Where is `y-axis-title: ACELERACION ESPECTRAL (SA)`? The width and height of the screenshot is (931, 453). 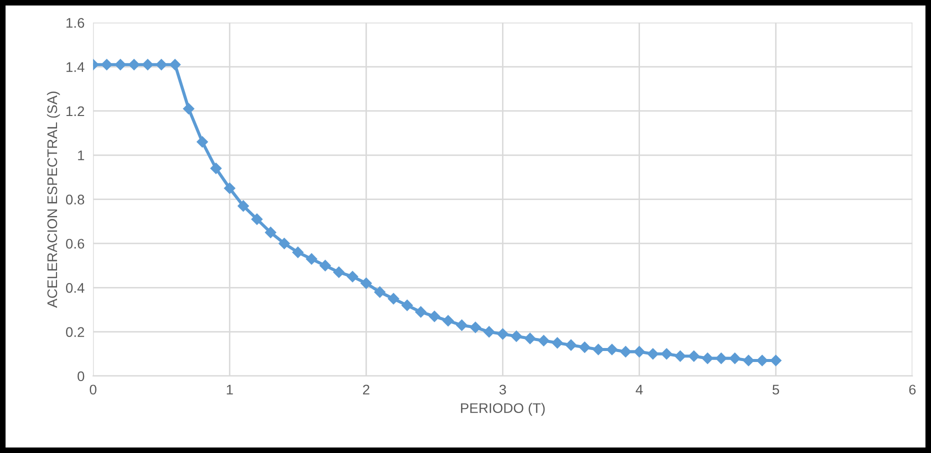 y-axis-title: ACELERACION ESPECTRAL (SA) is located at coordinates (53, 200).